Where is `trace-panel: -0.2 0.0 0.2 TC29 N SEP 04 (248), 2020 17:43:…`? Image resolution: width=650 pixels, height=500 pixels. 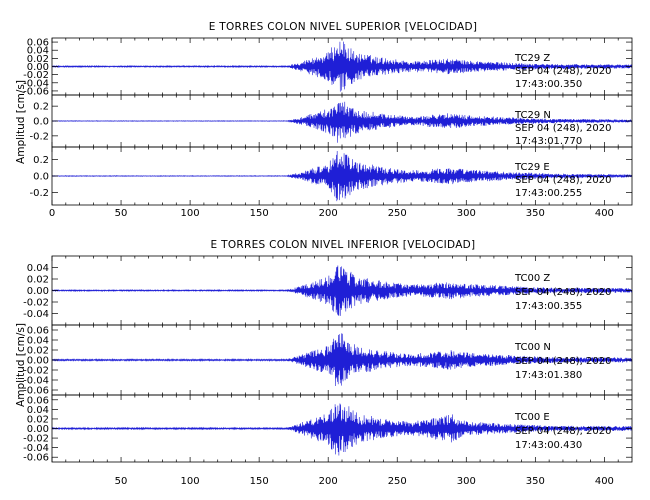
trace-panel: -0.2 0.0 0.2 TC29 N SEP 04 (248), 2020 17:43:… is located at coordinates (331, 121).